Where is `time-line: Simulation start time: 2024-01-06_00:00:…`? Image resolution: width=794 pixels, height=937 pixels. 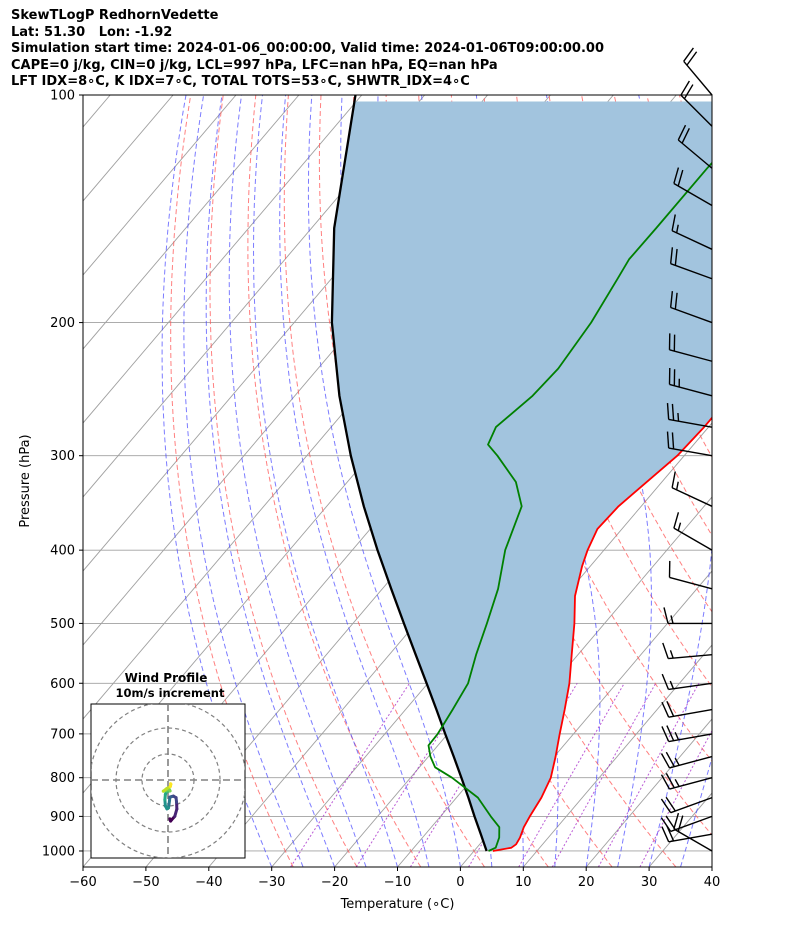
time-line: Simulation start time: 2024-01-06_00:00:… is located at coordinates (307, 48).